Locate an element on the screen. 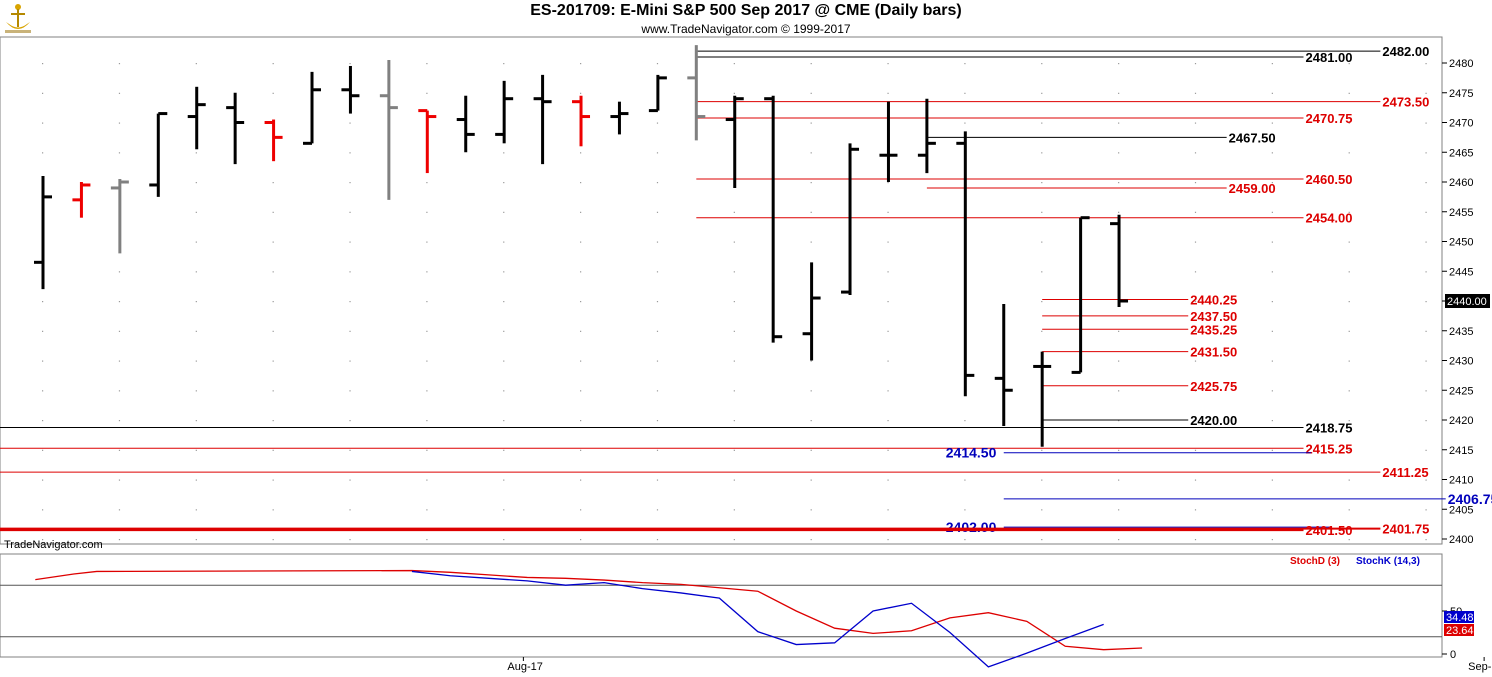 This screenshot has height=677, width=1492. price-tick-label: 2475 is located at coordinates (1461, 94).